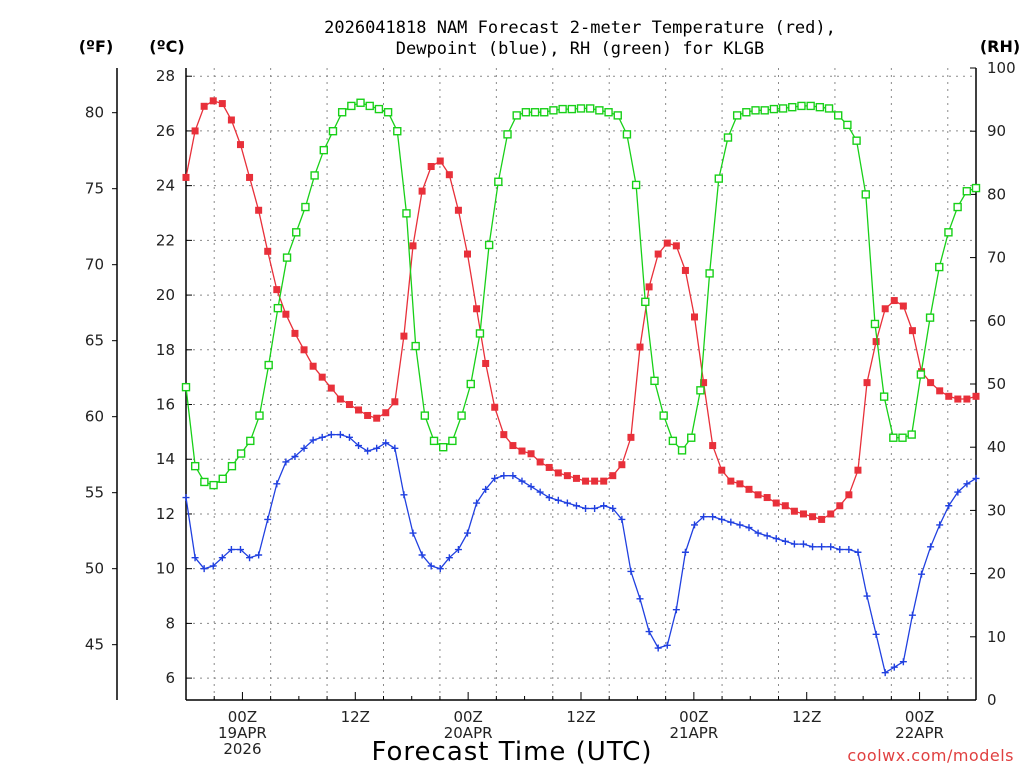 The image size is (1024, 768). What do you see at coordinates (996, 384) in the screenshot?
I see `rh-tick-label: 50` at bounding box center [996, 384].